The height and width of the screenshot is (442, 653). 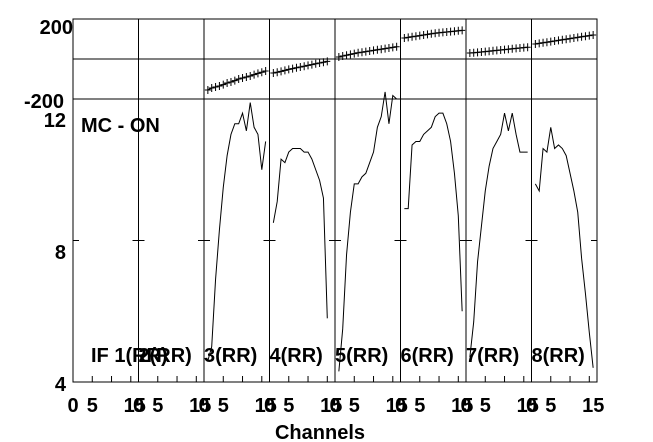 I want to click on annotation-mc-on: MC - ON, so click(x=120, y=126).